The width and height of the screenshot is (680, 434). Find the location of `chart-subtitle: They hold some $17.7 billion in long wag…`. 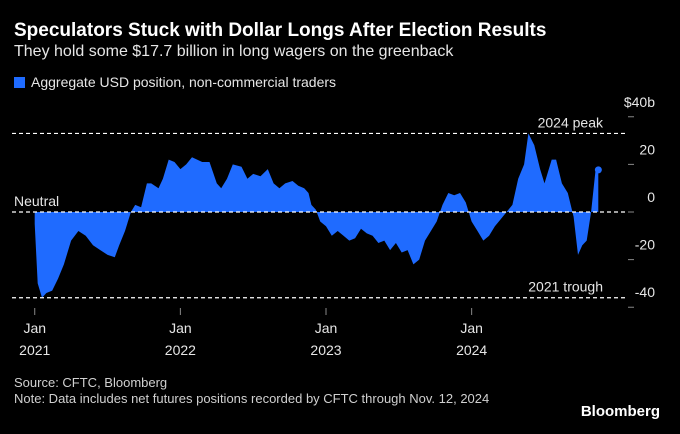

chart-subtitle: They hold some $17.7 billion in long wag… is located at coordinates (234, 51).